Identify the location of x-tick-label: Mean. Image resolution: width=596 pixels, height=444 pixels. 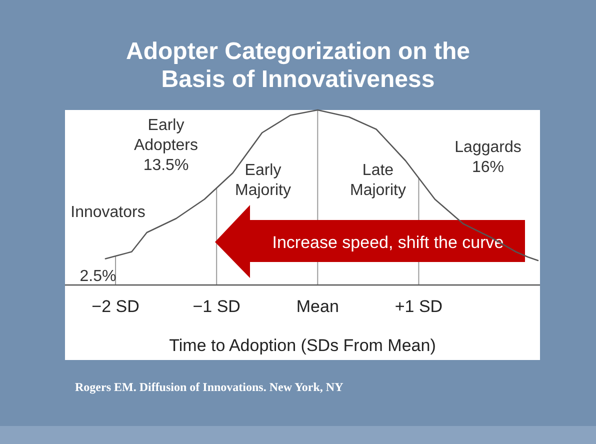
(317, 306).